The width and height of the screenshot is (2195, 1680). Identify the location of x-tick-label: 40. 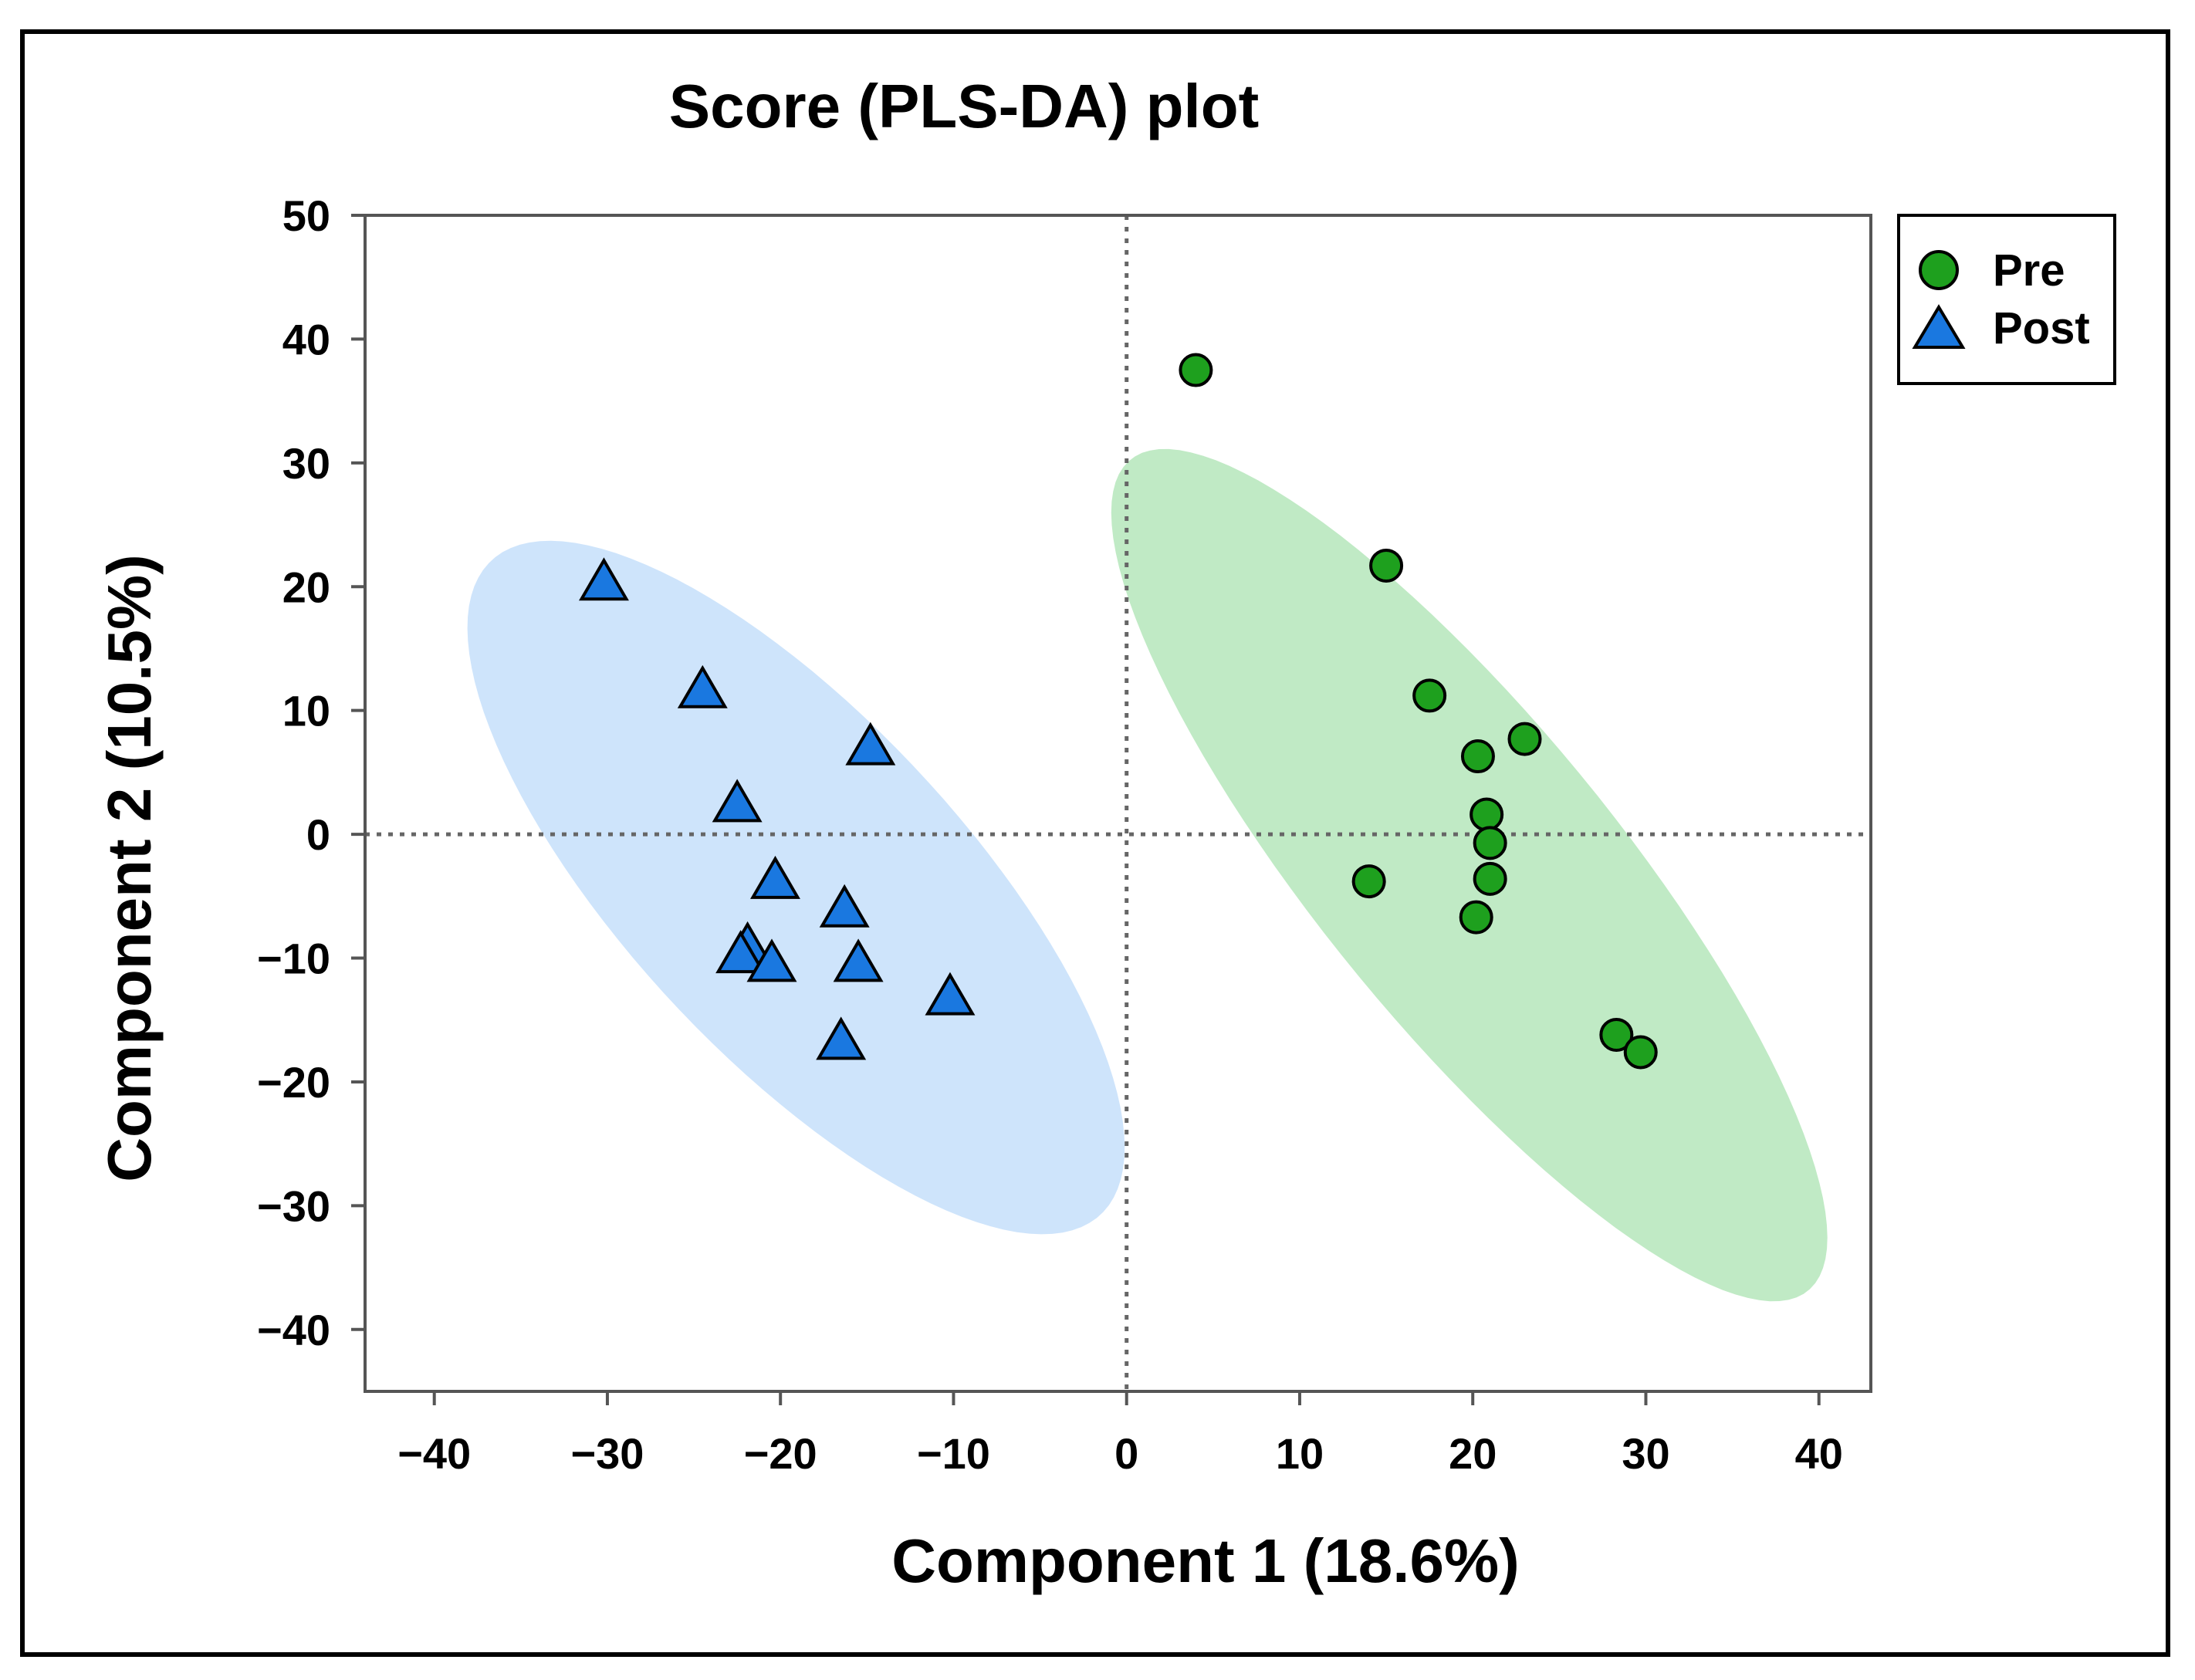
(1819, 1453).